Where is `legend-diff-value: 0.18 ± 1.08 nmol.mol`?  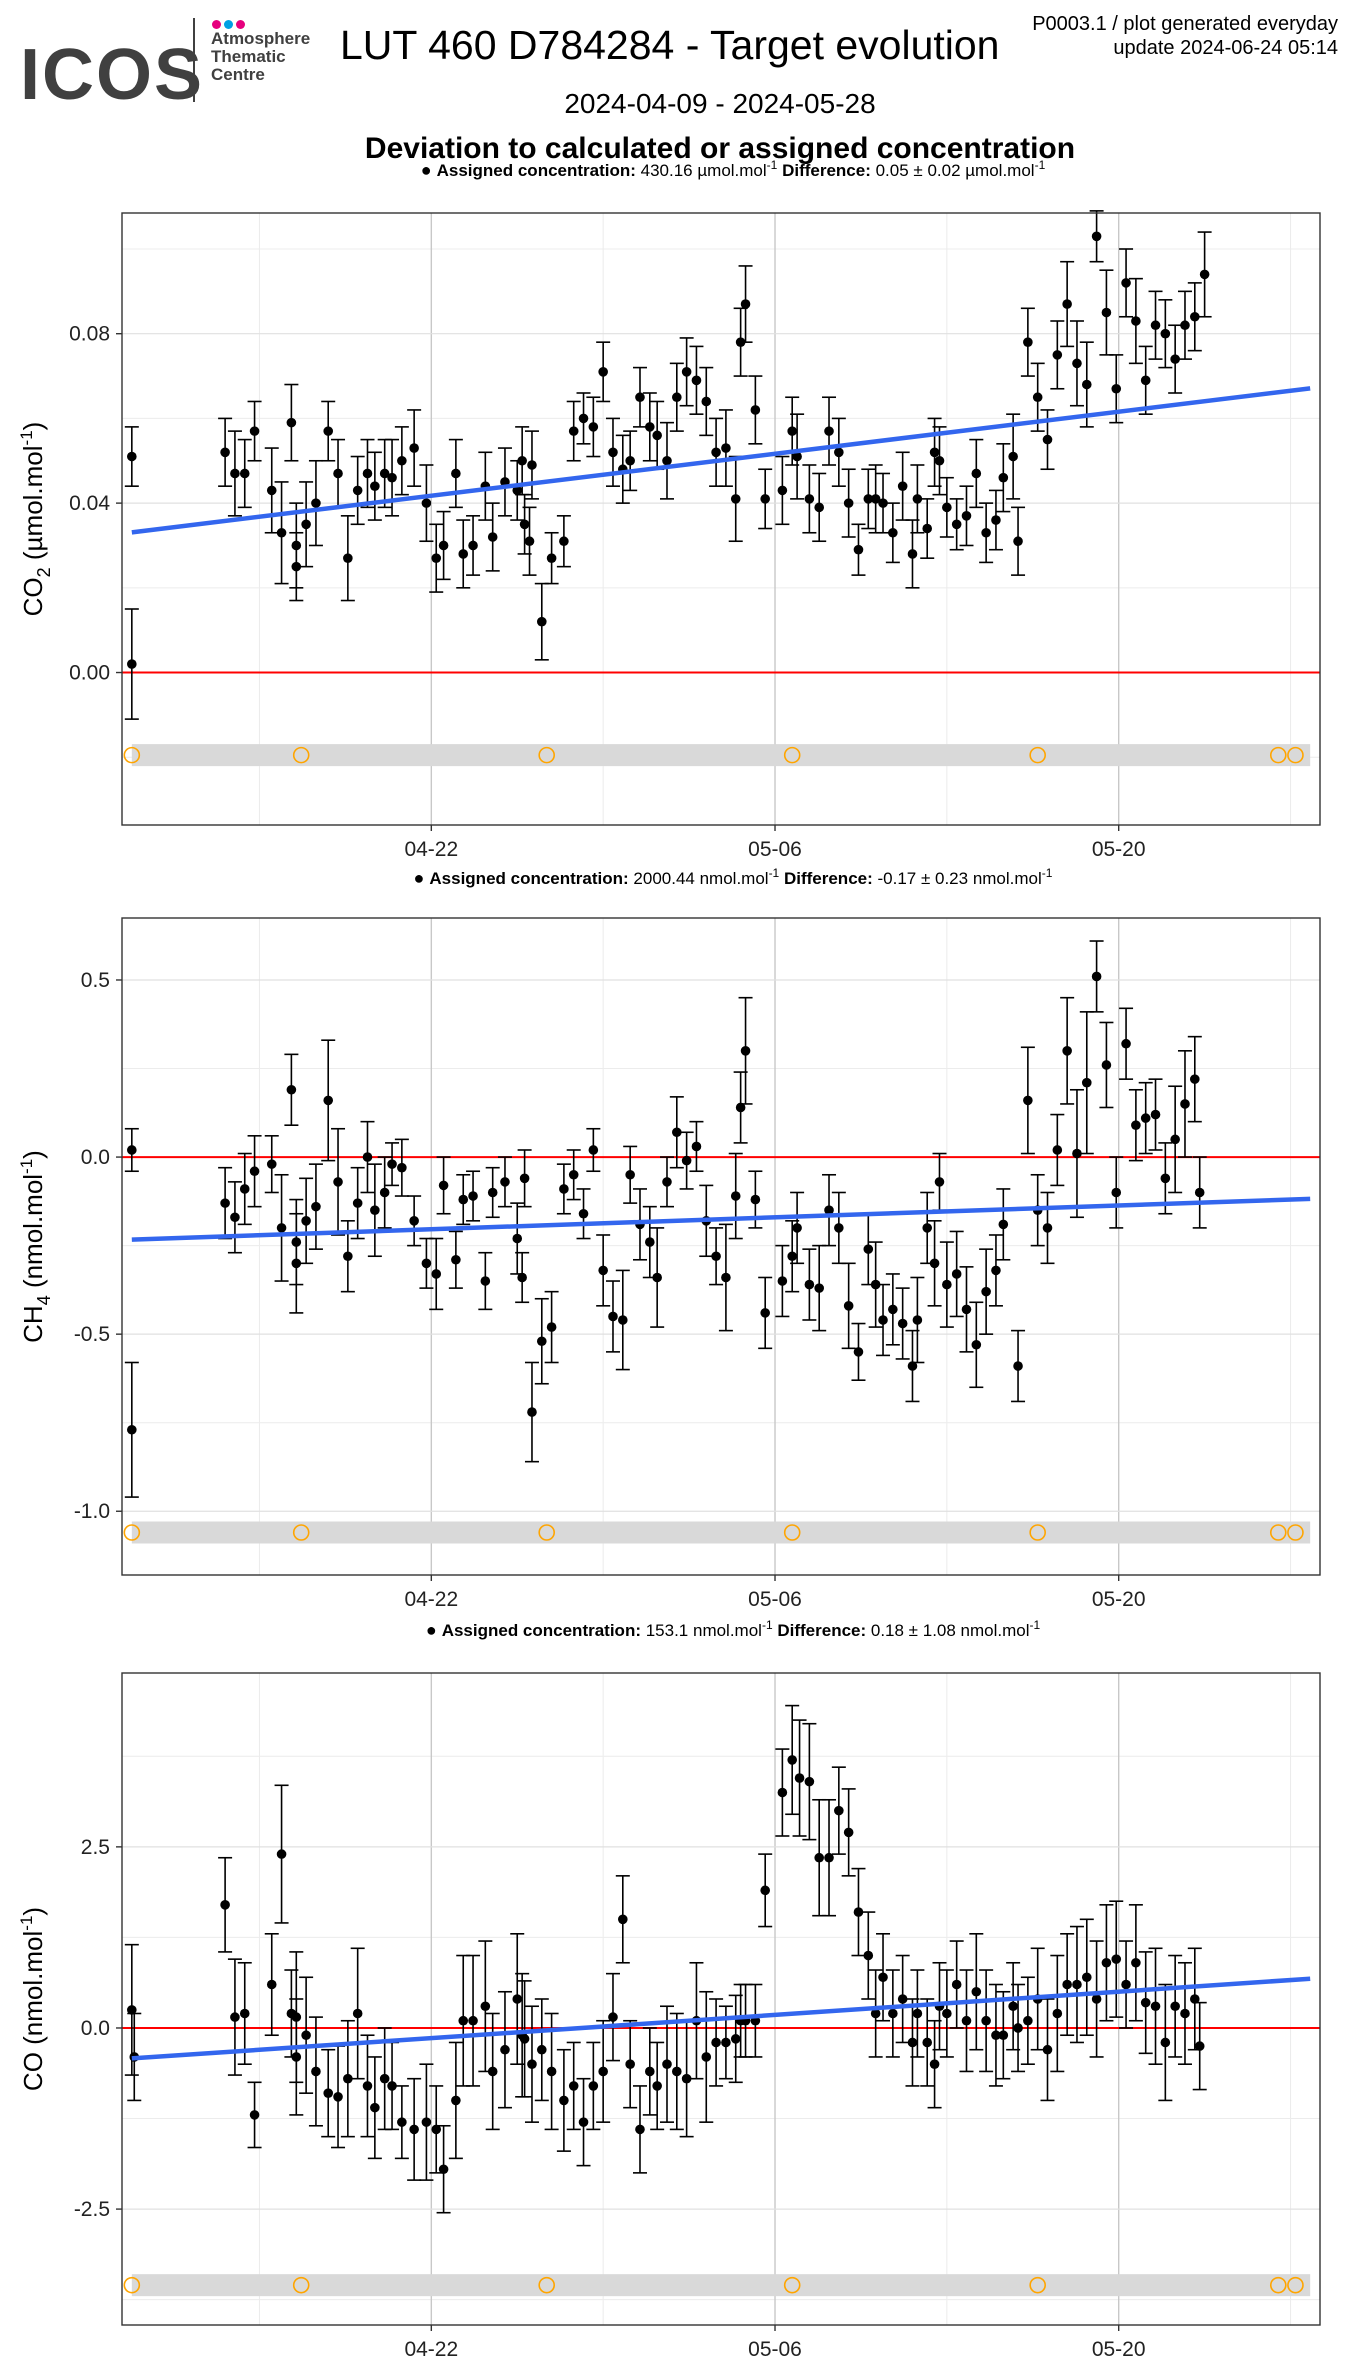
legend-diff-value: 0.18 ± 1.08 nmol.mol is located at coordinates (950, 1630).